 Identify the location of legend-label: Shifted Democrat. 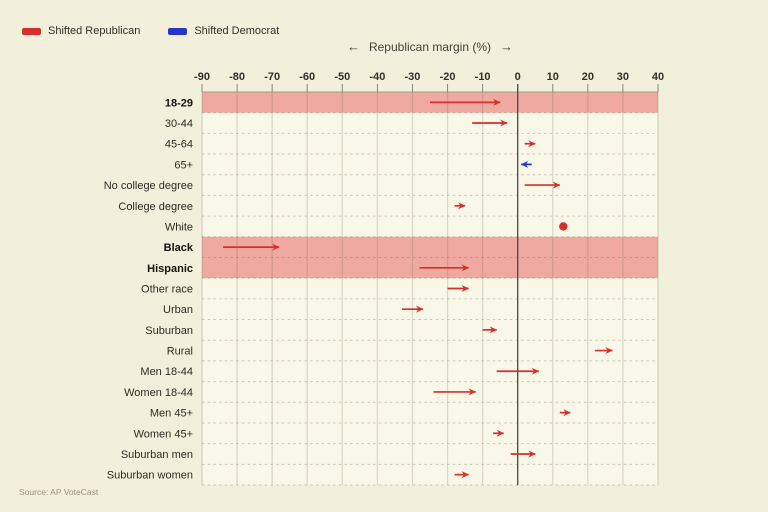
(237, 31).